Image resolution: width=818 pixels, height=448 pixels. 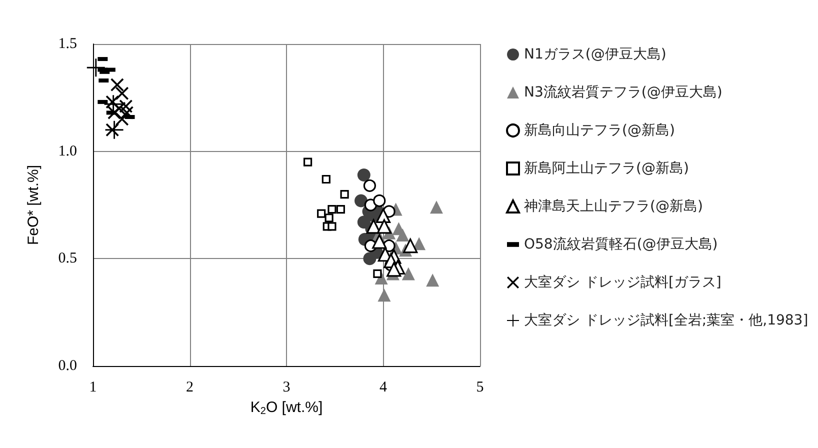 What do you see at coordinates (67, 366) in the screenshot?
I see `y-tick-label: 0.0` at bounding box center [67, 366].